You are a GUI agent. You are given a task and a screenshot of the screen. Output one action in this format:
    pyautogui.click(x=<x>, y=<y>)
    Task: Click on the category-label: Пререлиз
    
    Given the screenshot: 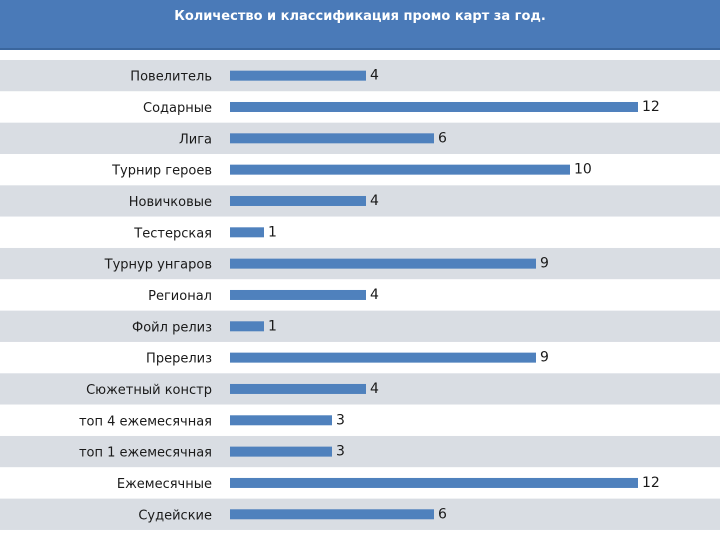 What is the action you would take?
    pyautogui.click(x=179, y=359)
    